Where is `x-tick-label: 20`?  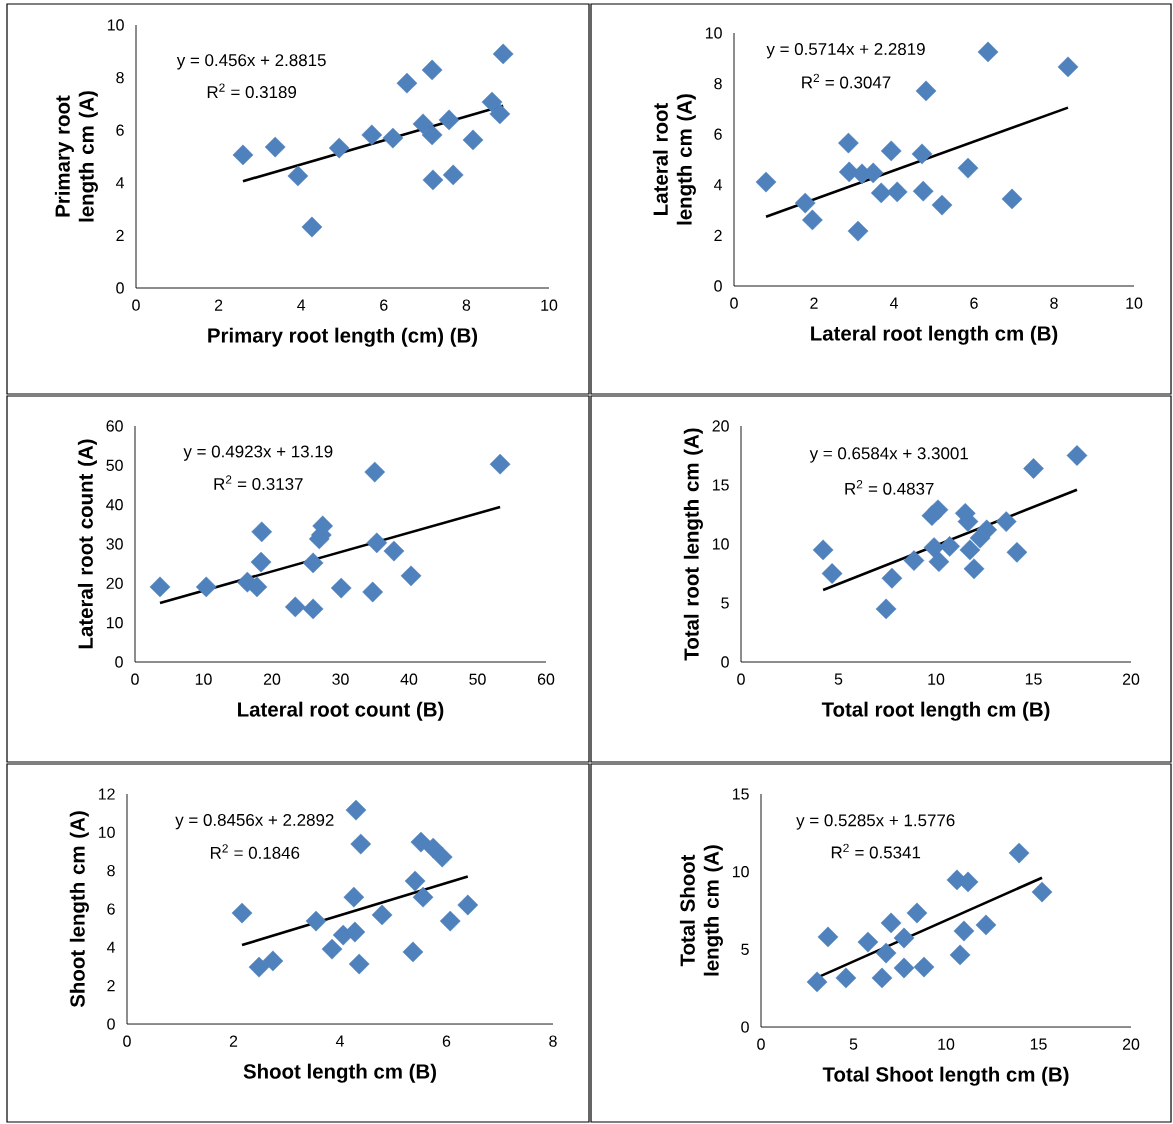 x-tick-label: 20 is located at coordinates (1131, 1044).